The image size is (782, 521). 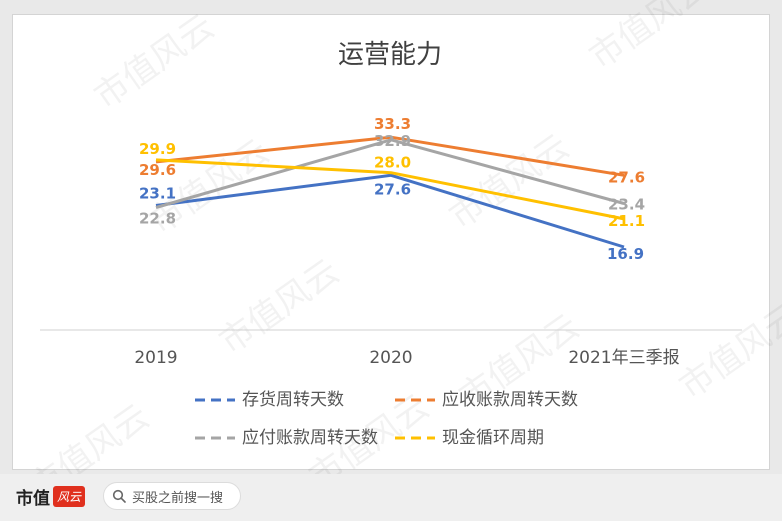 I want to click on data-label: 23.1, so click(x=157, y=194).